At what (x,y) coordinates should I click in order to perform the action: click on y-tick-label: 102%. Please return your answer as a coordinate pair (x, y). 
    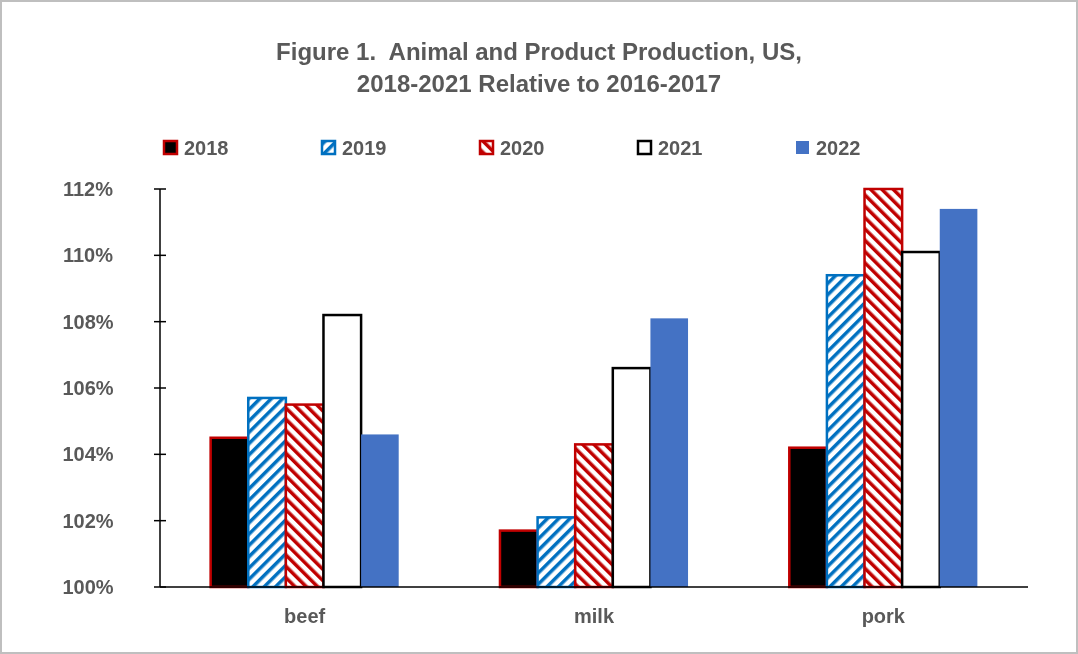
    Looking at the image, I should click on (88, 520).